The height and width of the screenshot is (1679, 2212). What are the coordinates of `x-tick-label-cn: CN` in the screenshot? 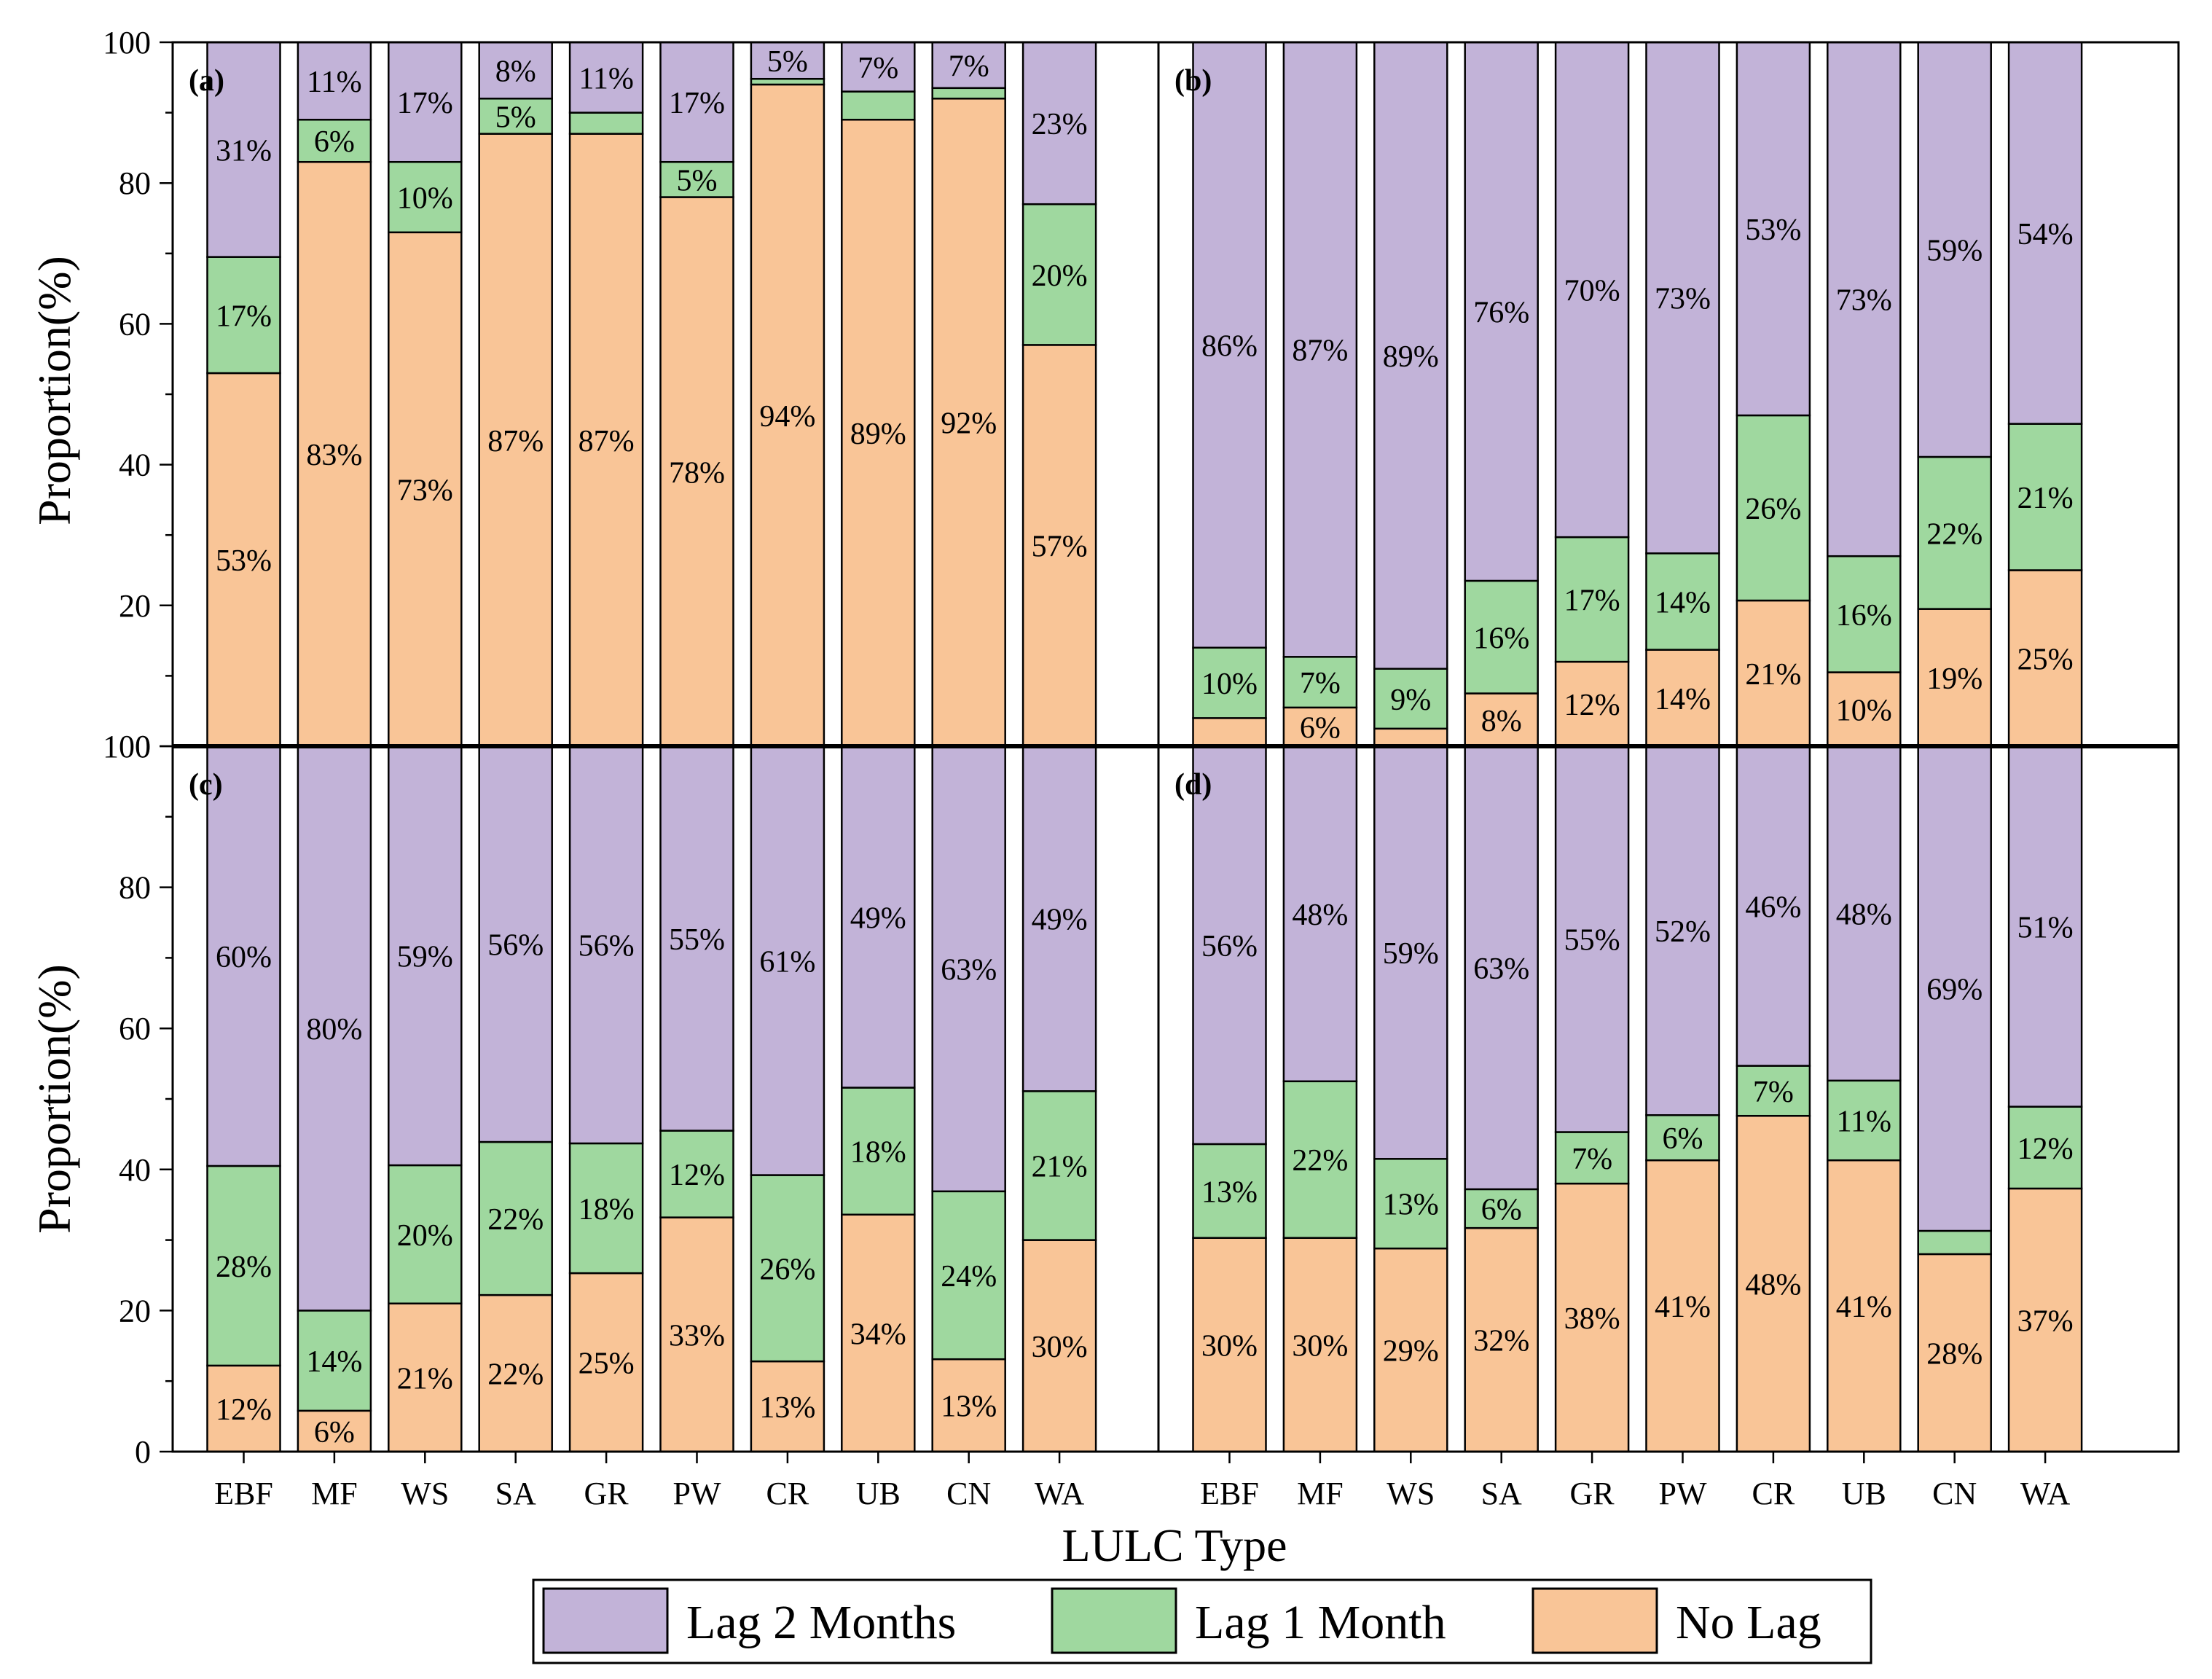 It's located at (1955, 1493).